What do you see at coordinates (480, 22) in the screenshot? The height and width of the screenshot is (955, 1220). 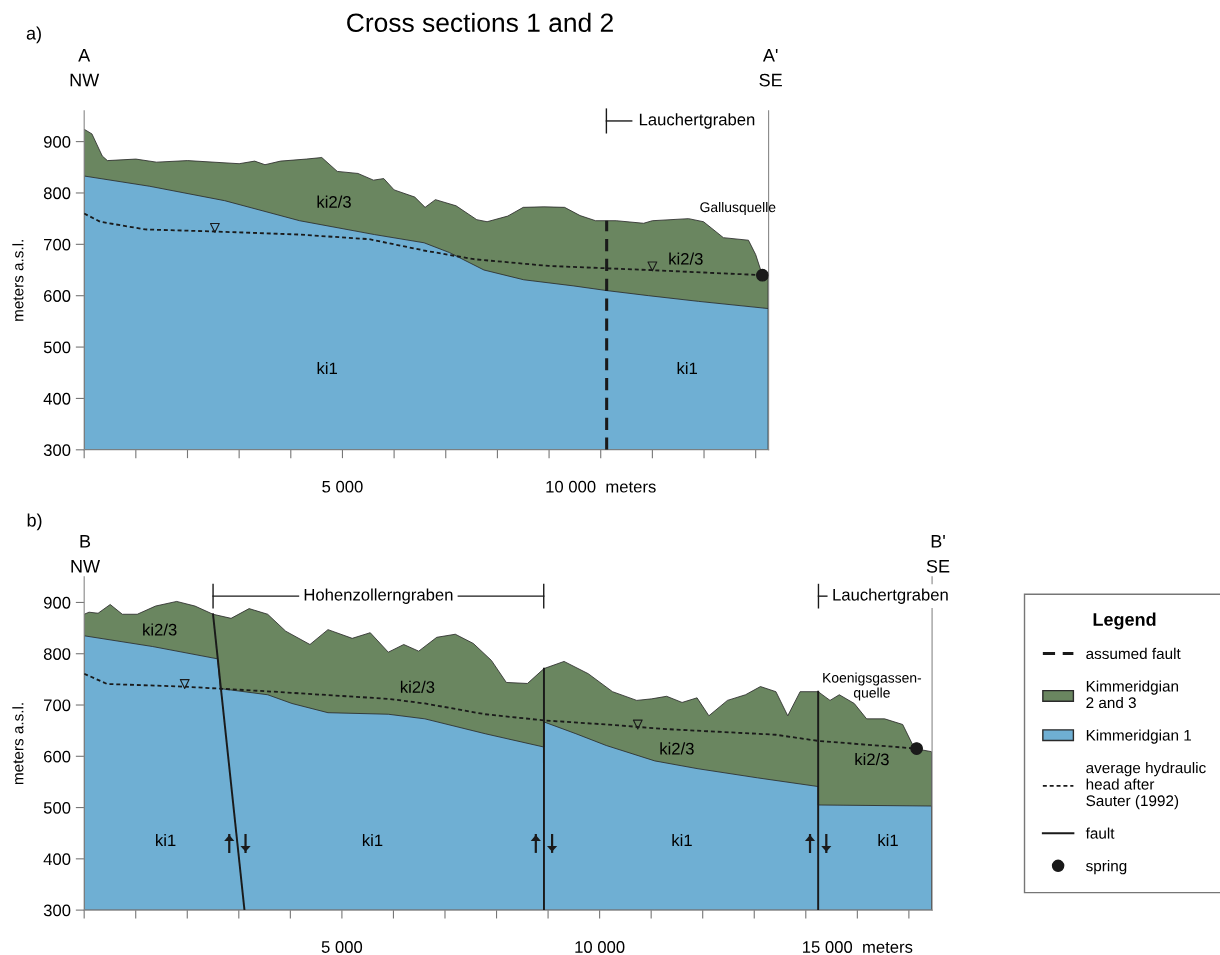 I see `chart-title: Cross sections 1 and 2` at bounding box center [480, 22].